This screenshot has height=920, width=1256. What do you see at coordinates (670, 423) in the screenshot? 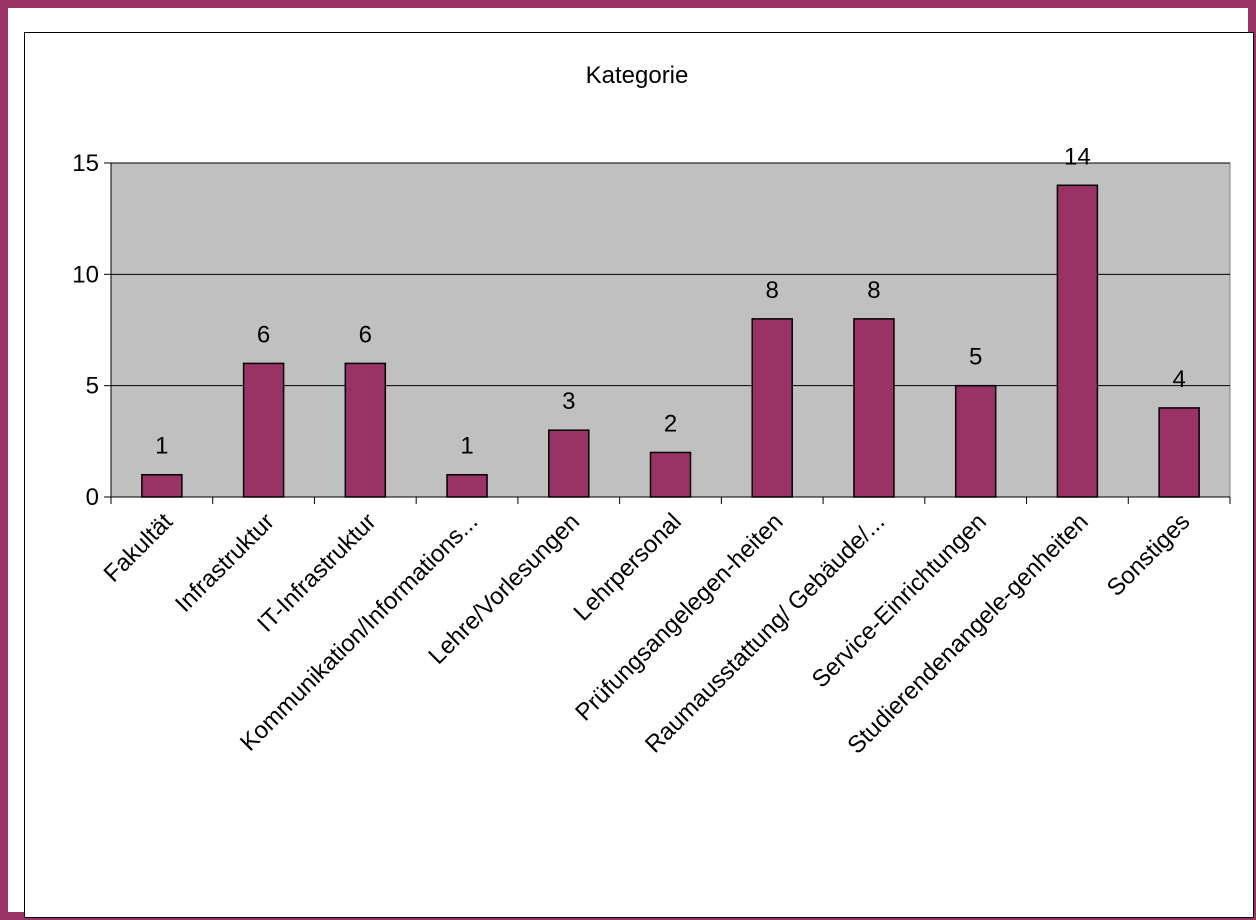
I see `data-label: 2` at bounding box center [670, 423].